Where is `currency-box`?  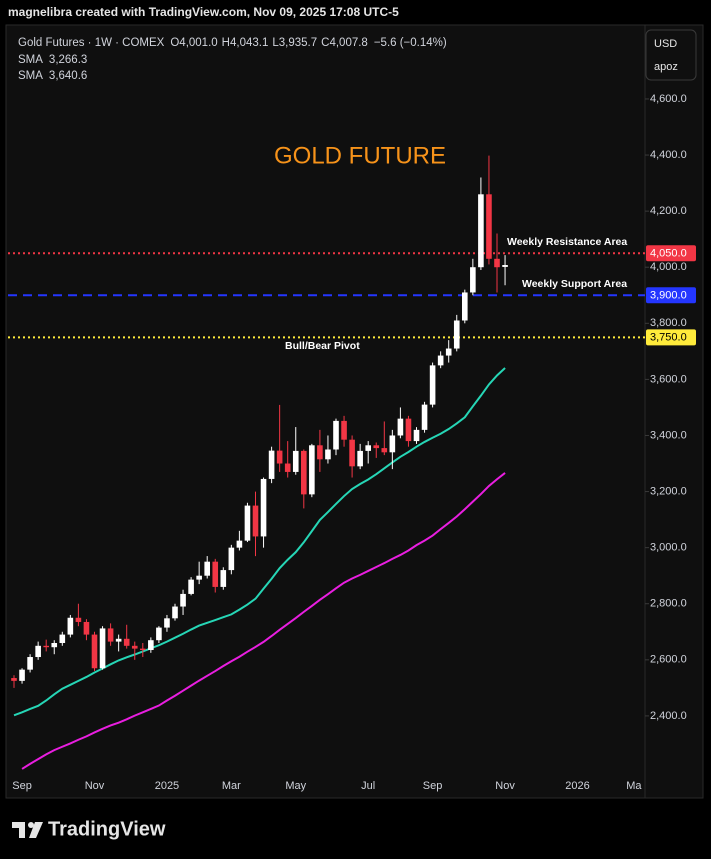 currency-box is located at coordinates (671, 55).